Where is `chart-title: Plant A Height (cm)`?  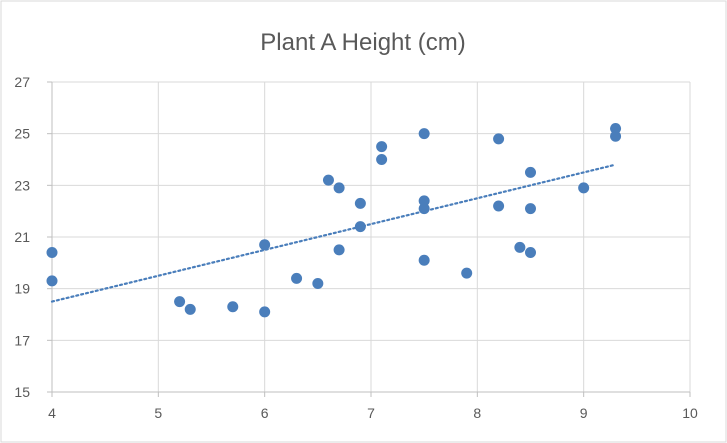 chart-title: Plant A Height (cm) is located at coordinates (362, 42).